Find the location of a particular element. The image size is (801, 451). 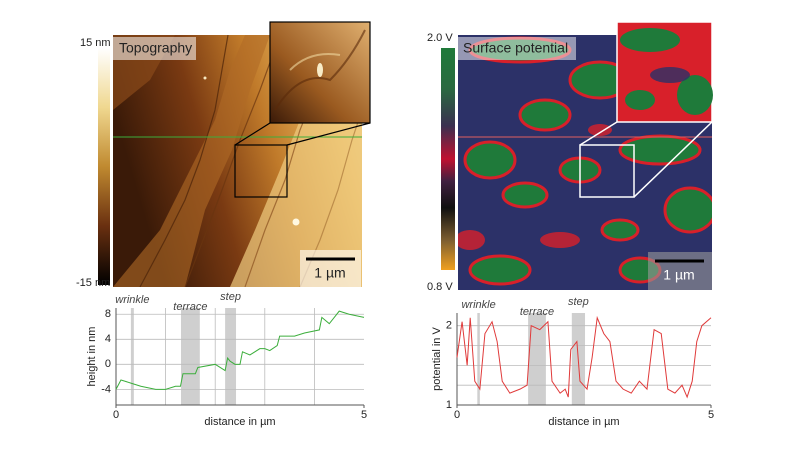

potential-inset is located at coordinates (664, 72).